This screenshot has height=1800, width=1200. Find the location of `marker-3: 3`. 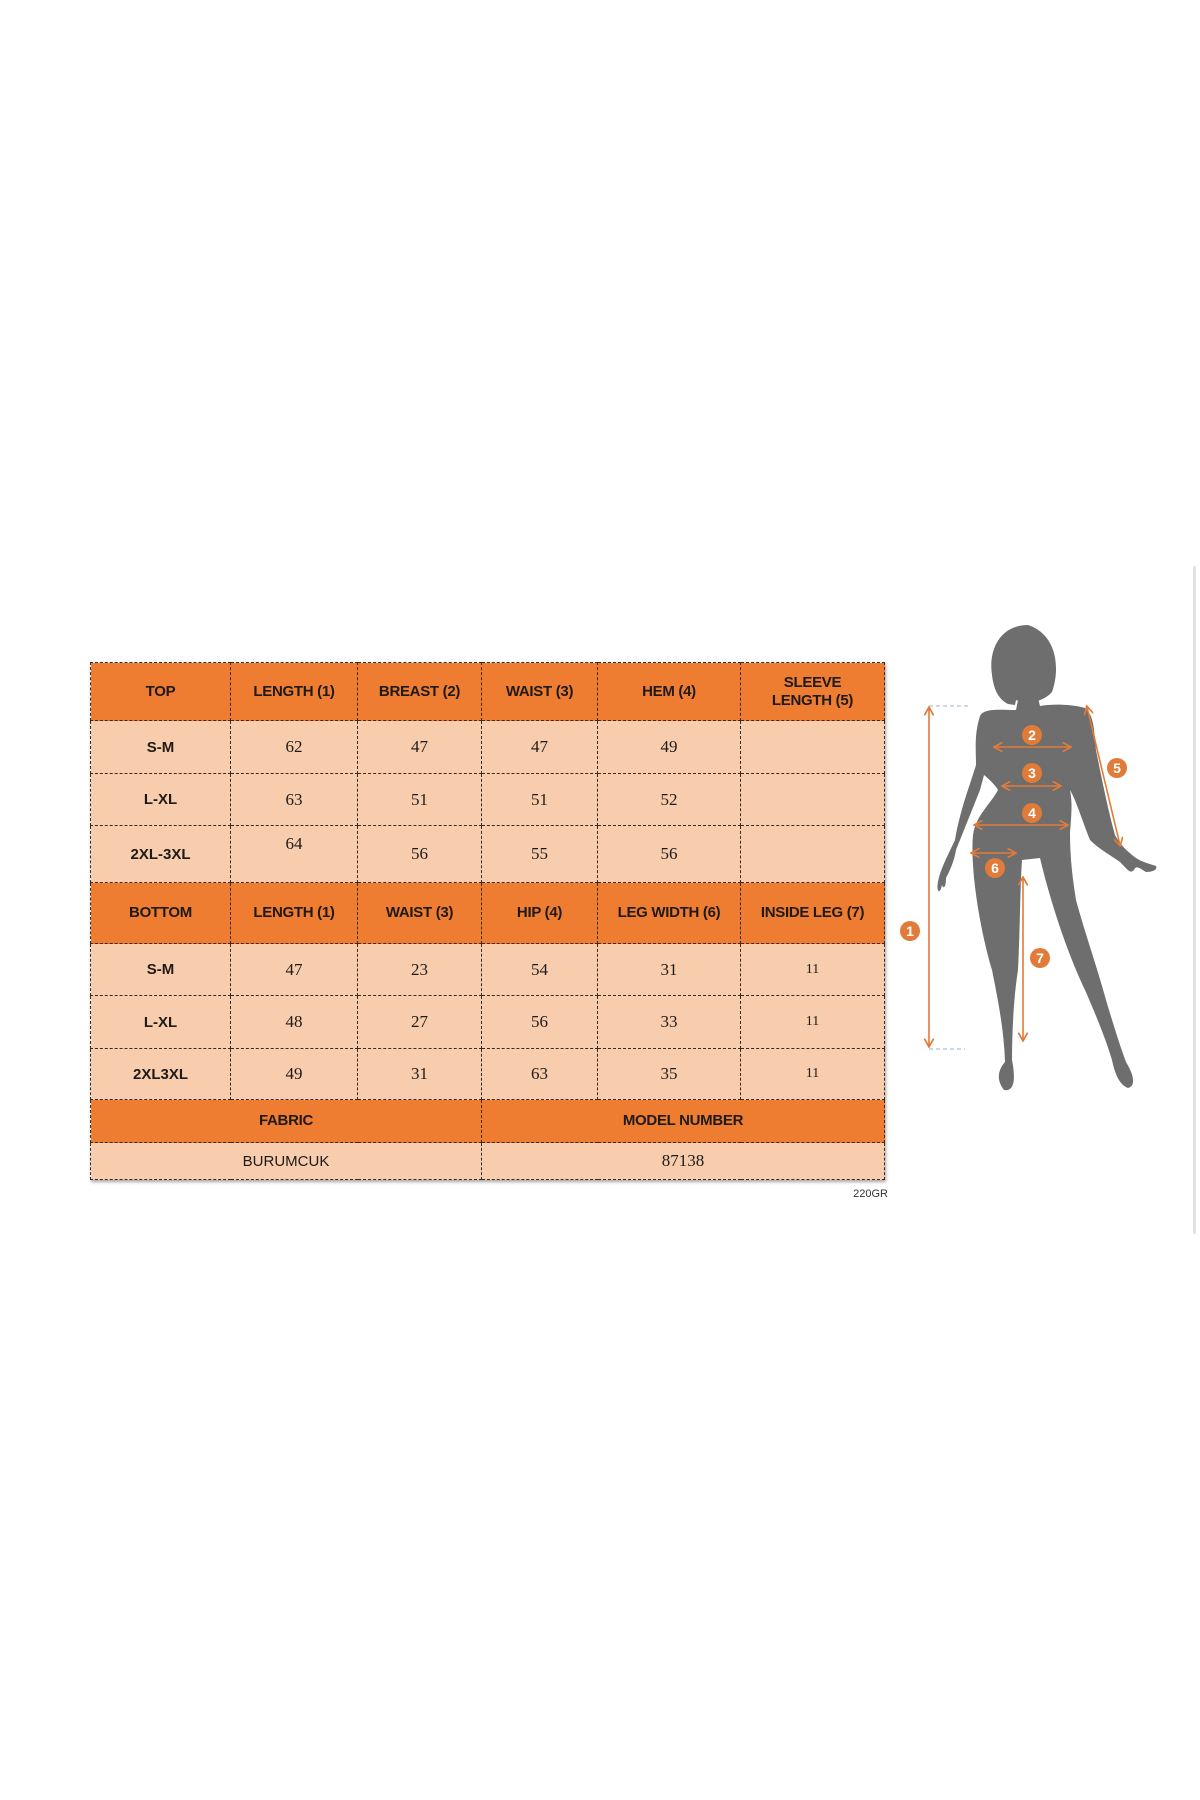

marker-3: 3 is located at coordinates (1032, 773).